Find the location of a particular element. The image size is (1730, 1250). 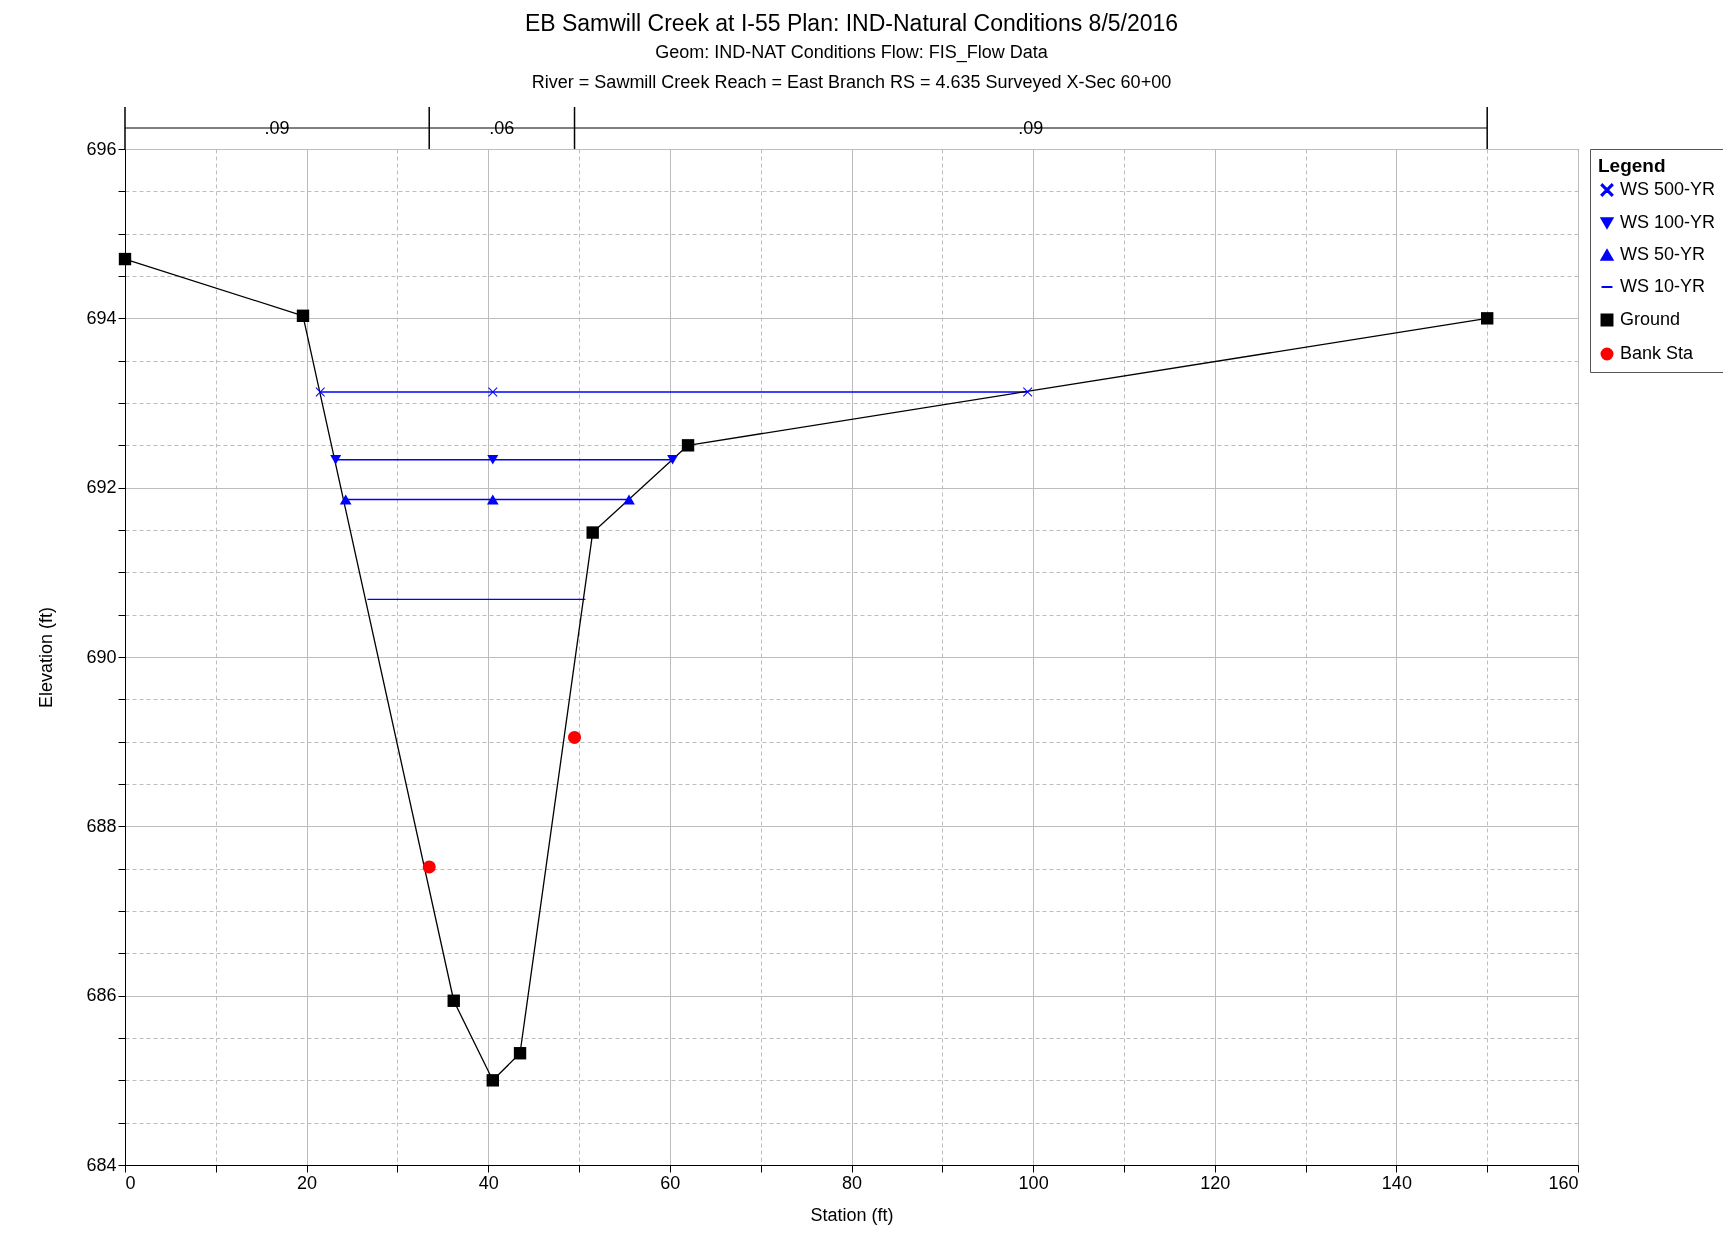

y-tick-label: 684 is located at coordinates (101, 1164).